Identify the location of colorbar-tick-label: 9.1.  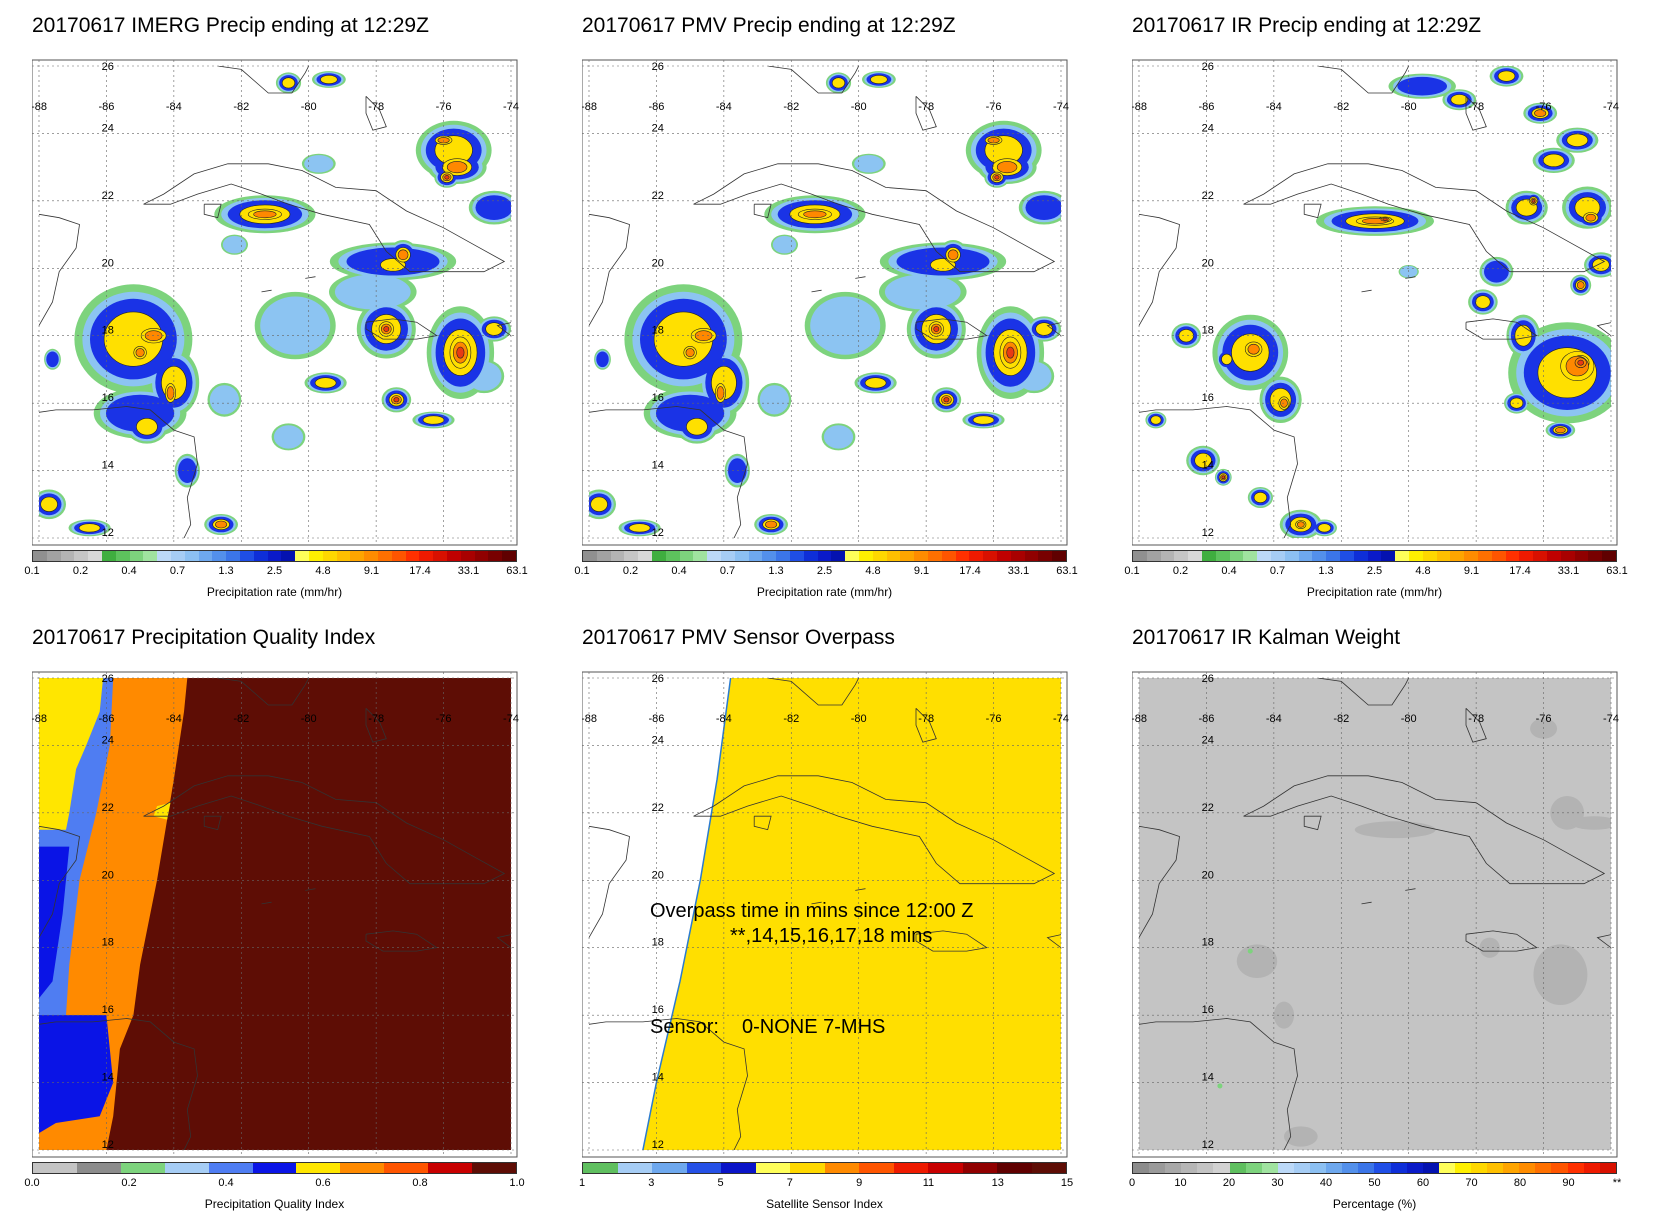
(1471, 571).